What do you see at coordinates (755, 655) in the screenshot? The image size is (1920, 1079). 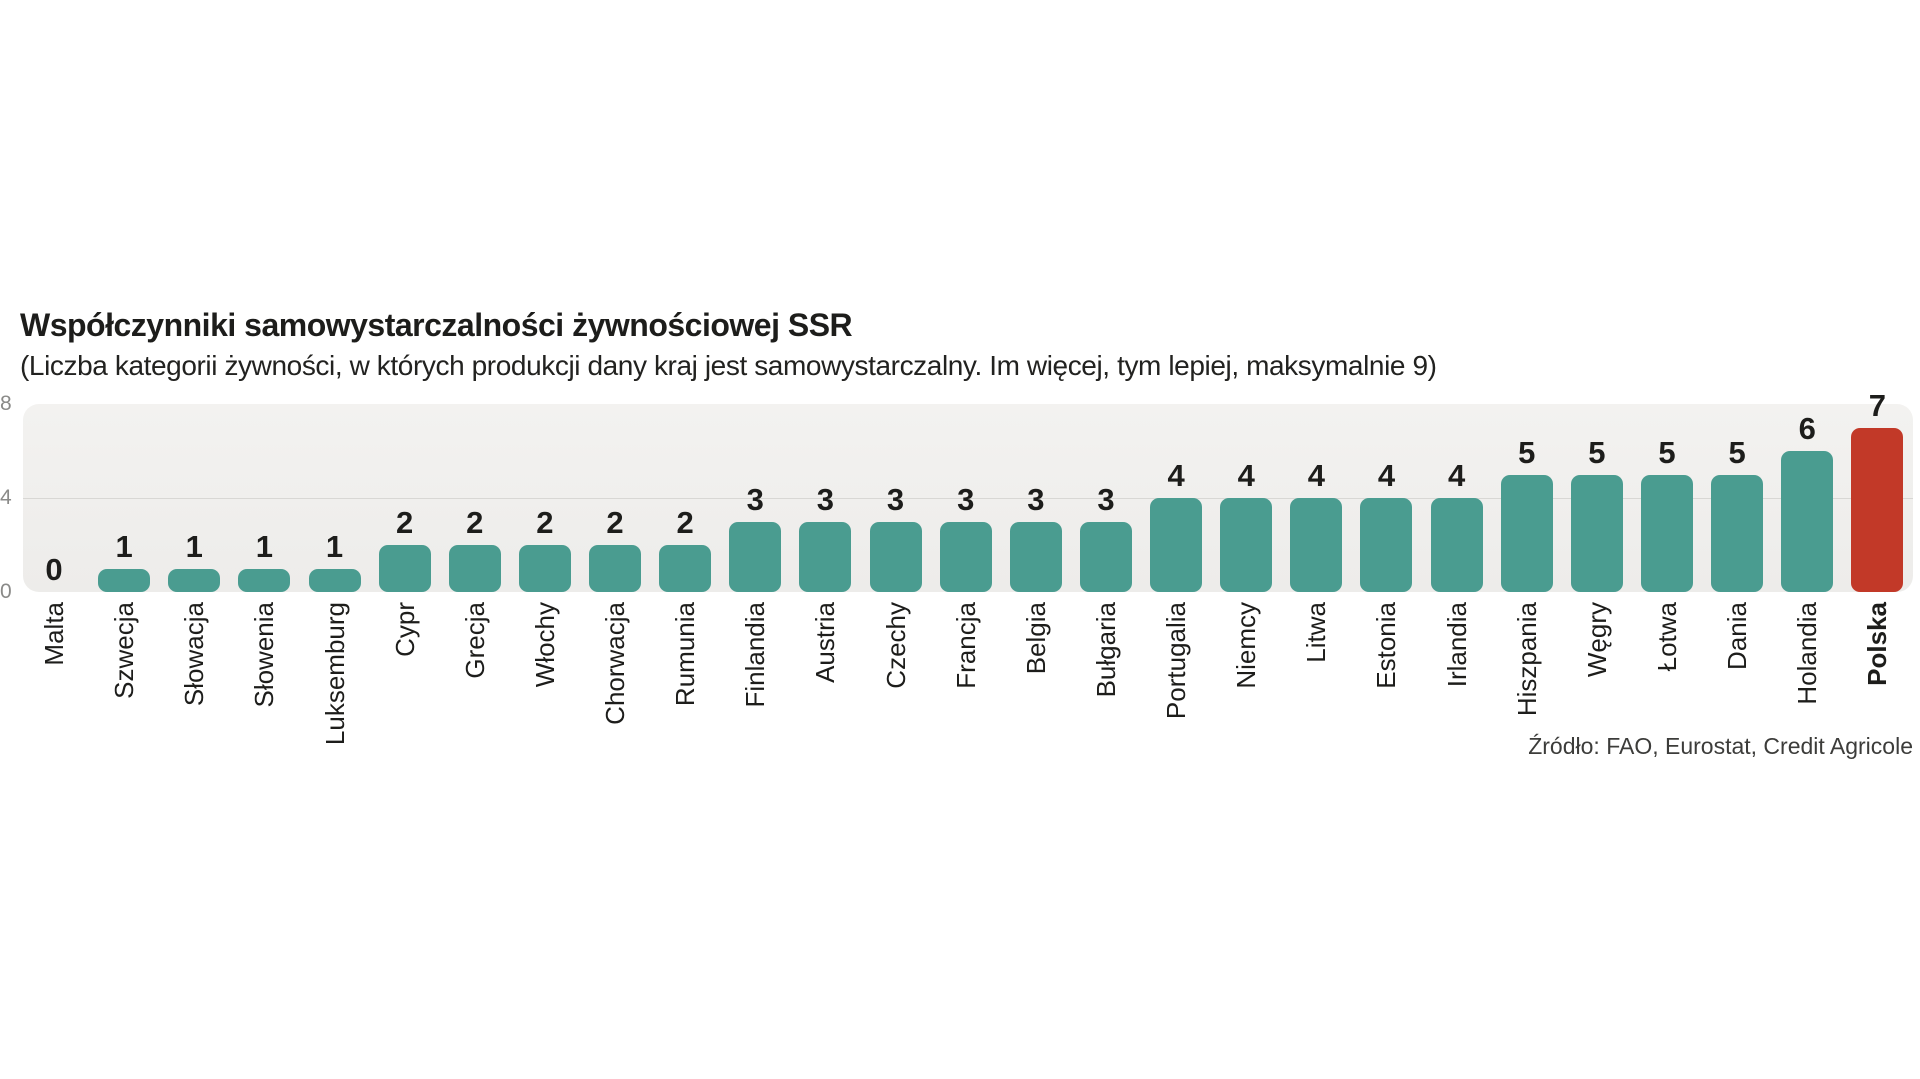 I see `x-axis-label-finlandia: Finlandia` at bounding box center [755, 655].